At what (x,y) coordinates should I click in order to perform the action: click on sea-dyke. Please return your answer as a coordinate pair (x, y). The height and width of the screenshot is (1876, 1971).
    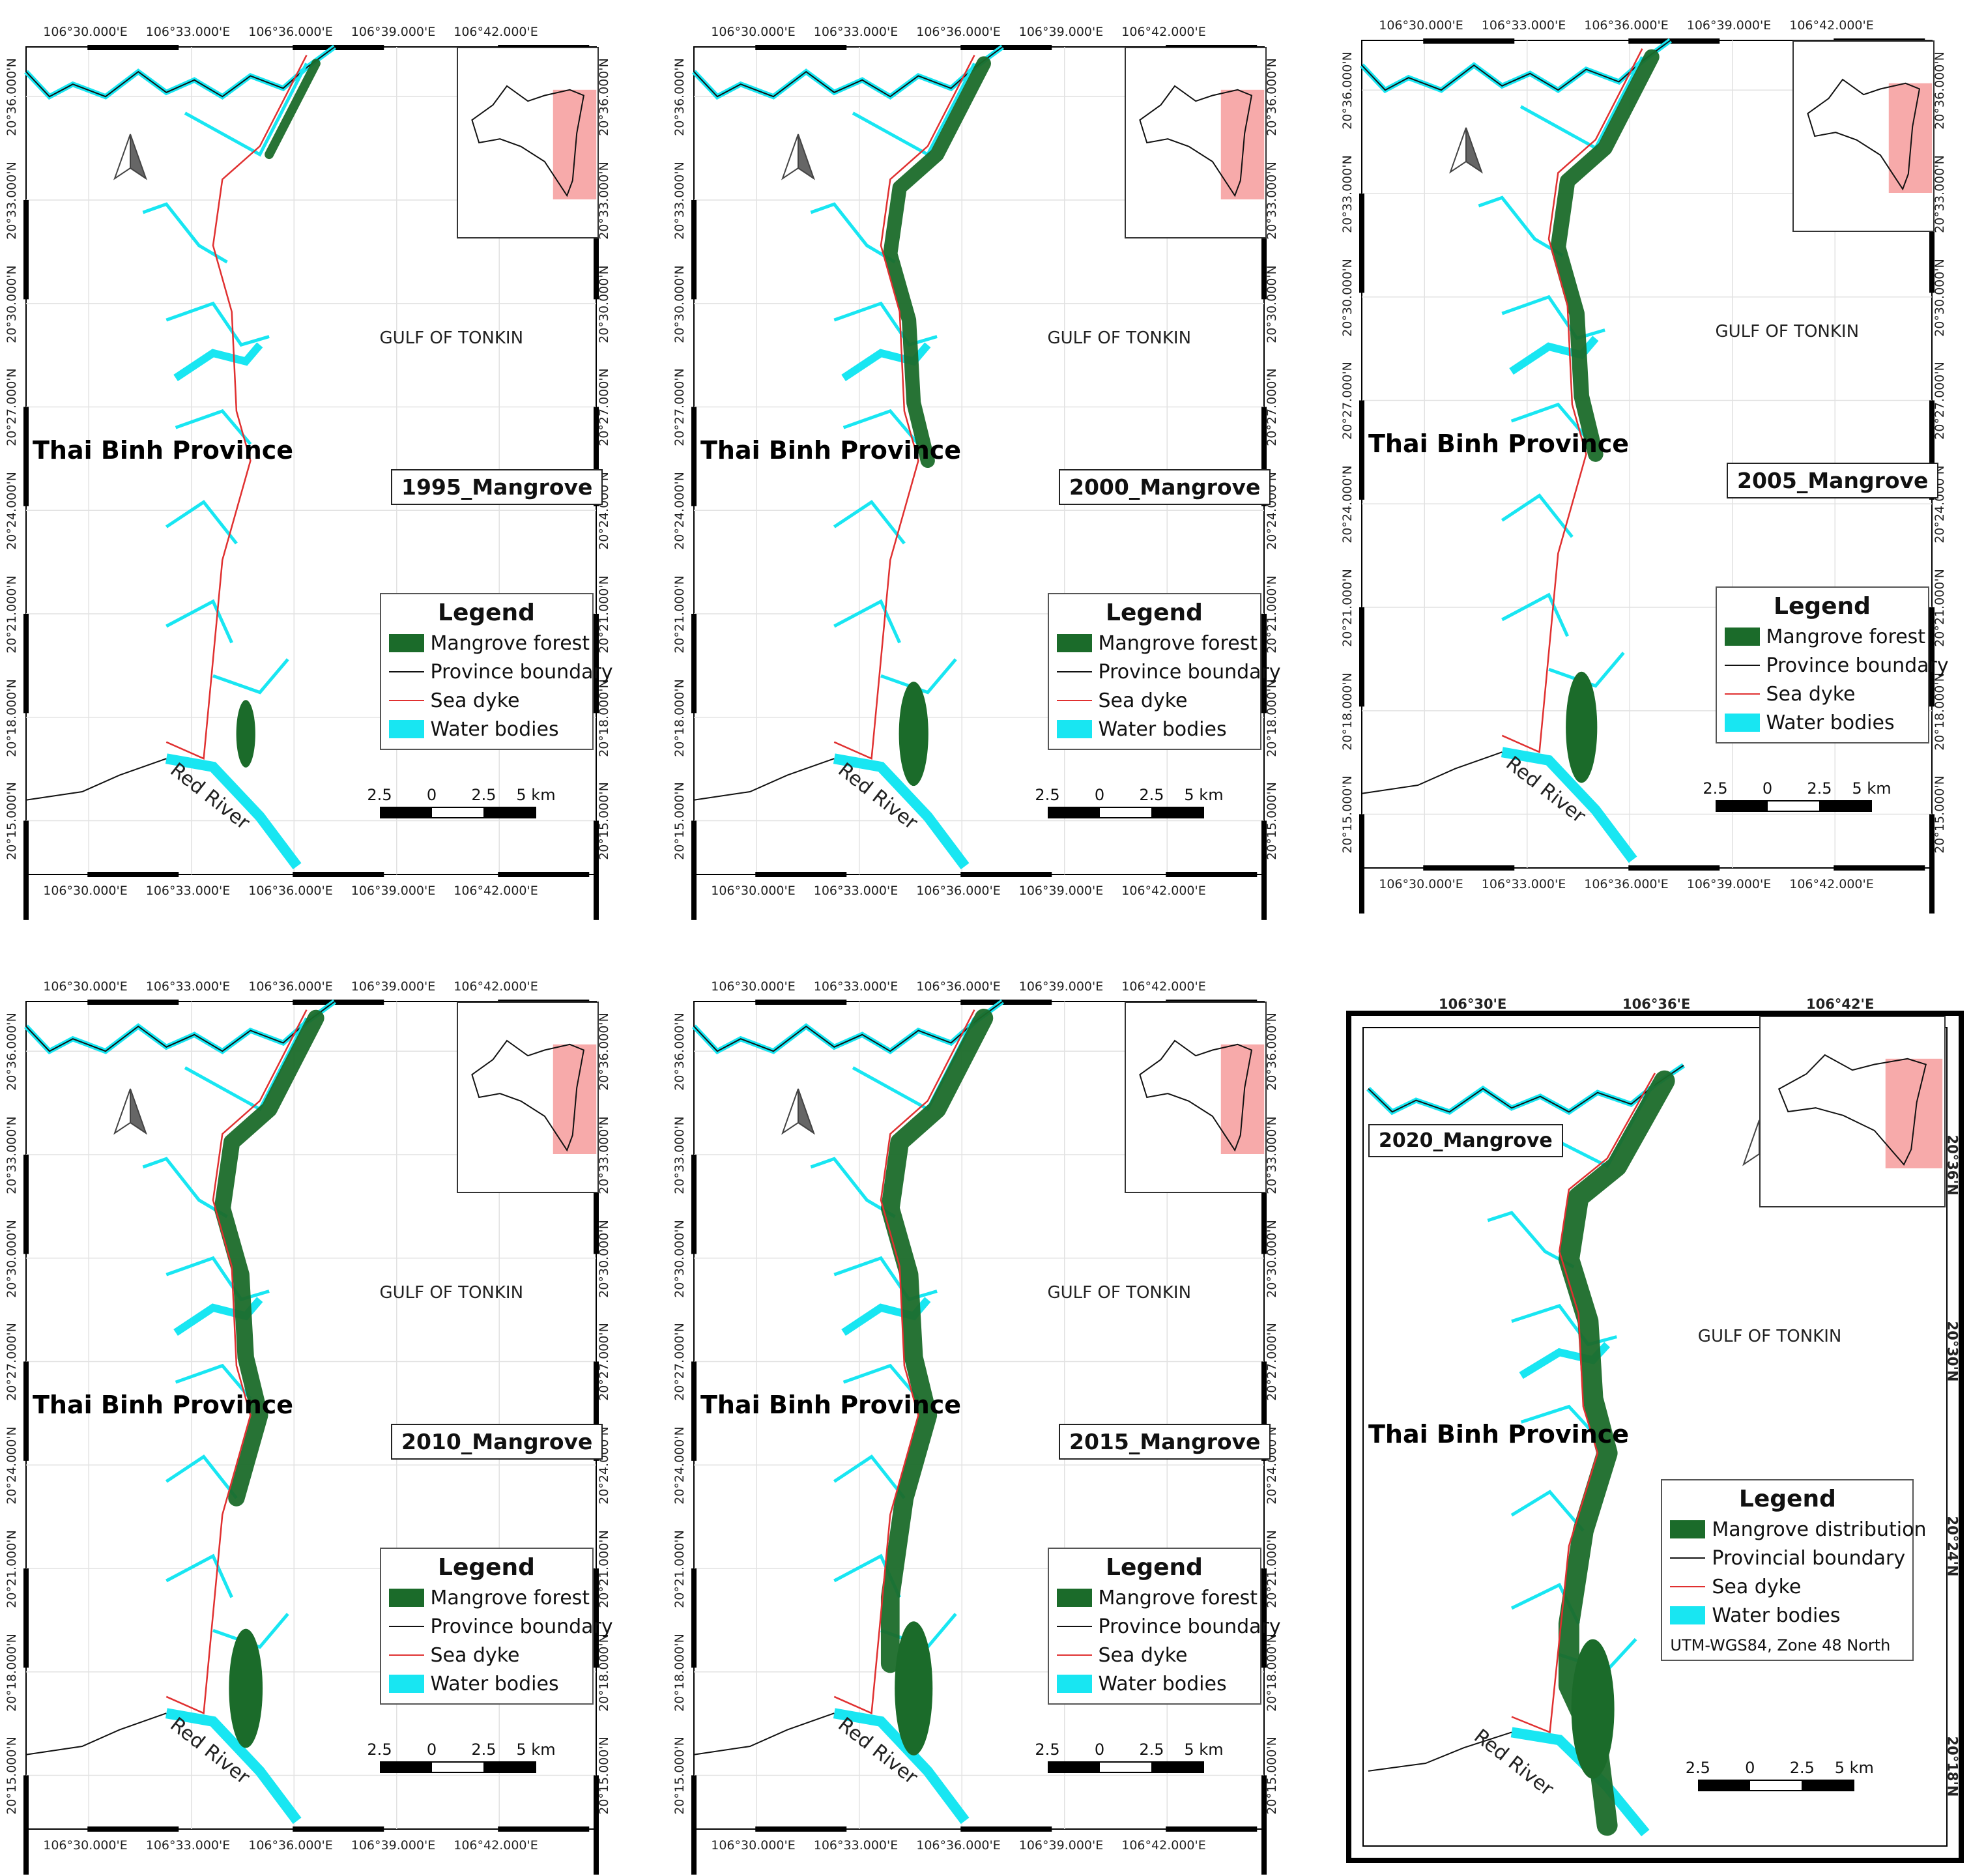
    Looking at the image, I should click on (904, 1362).